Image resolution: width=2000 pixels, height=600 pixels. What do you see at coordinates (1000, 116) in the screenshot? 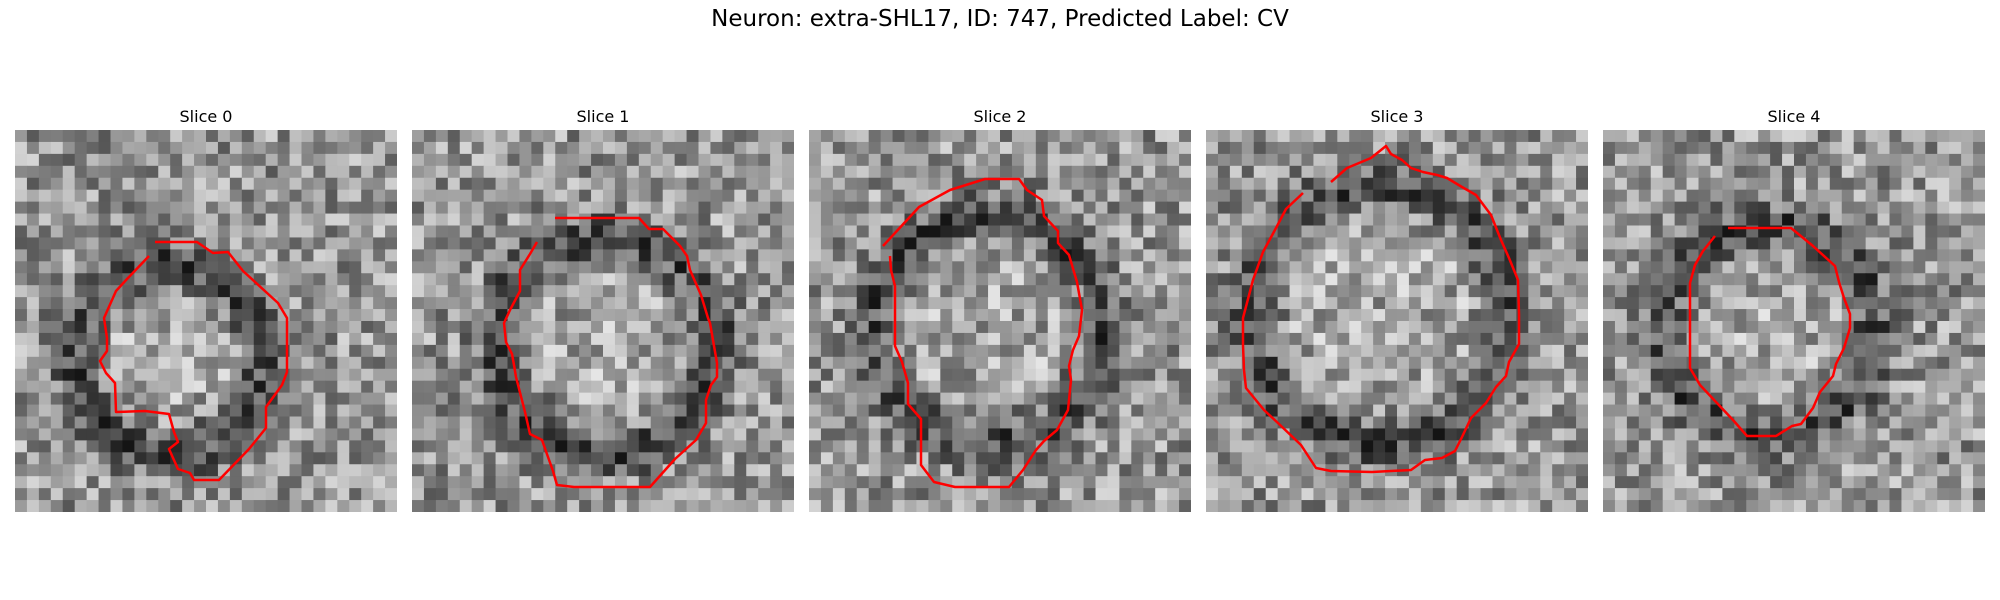
I see `slice-title-2: Slice 2` at bounding box center [1000, 116].